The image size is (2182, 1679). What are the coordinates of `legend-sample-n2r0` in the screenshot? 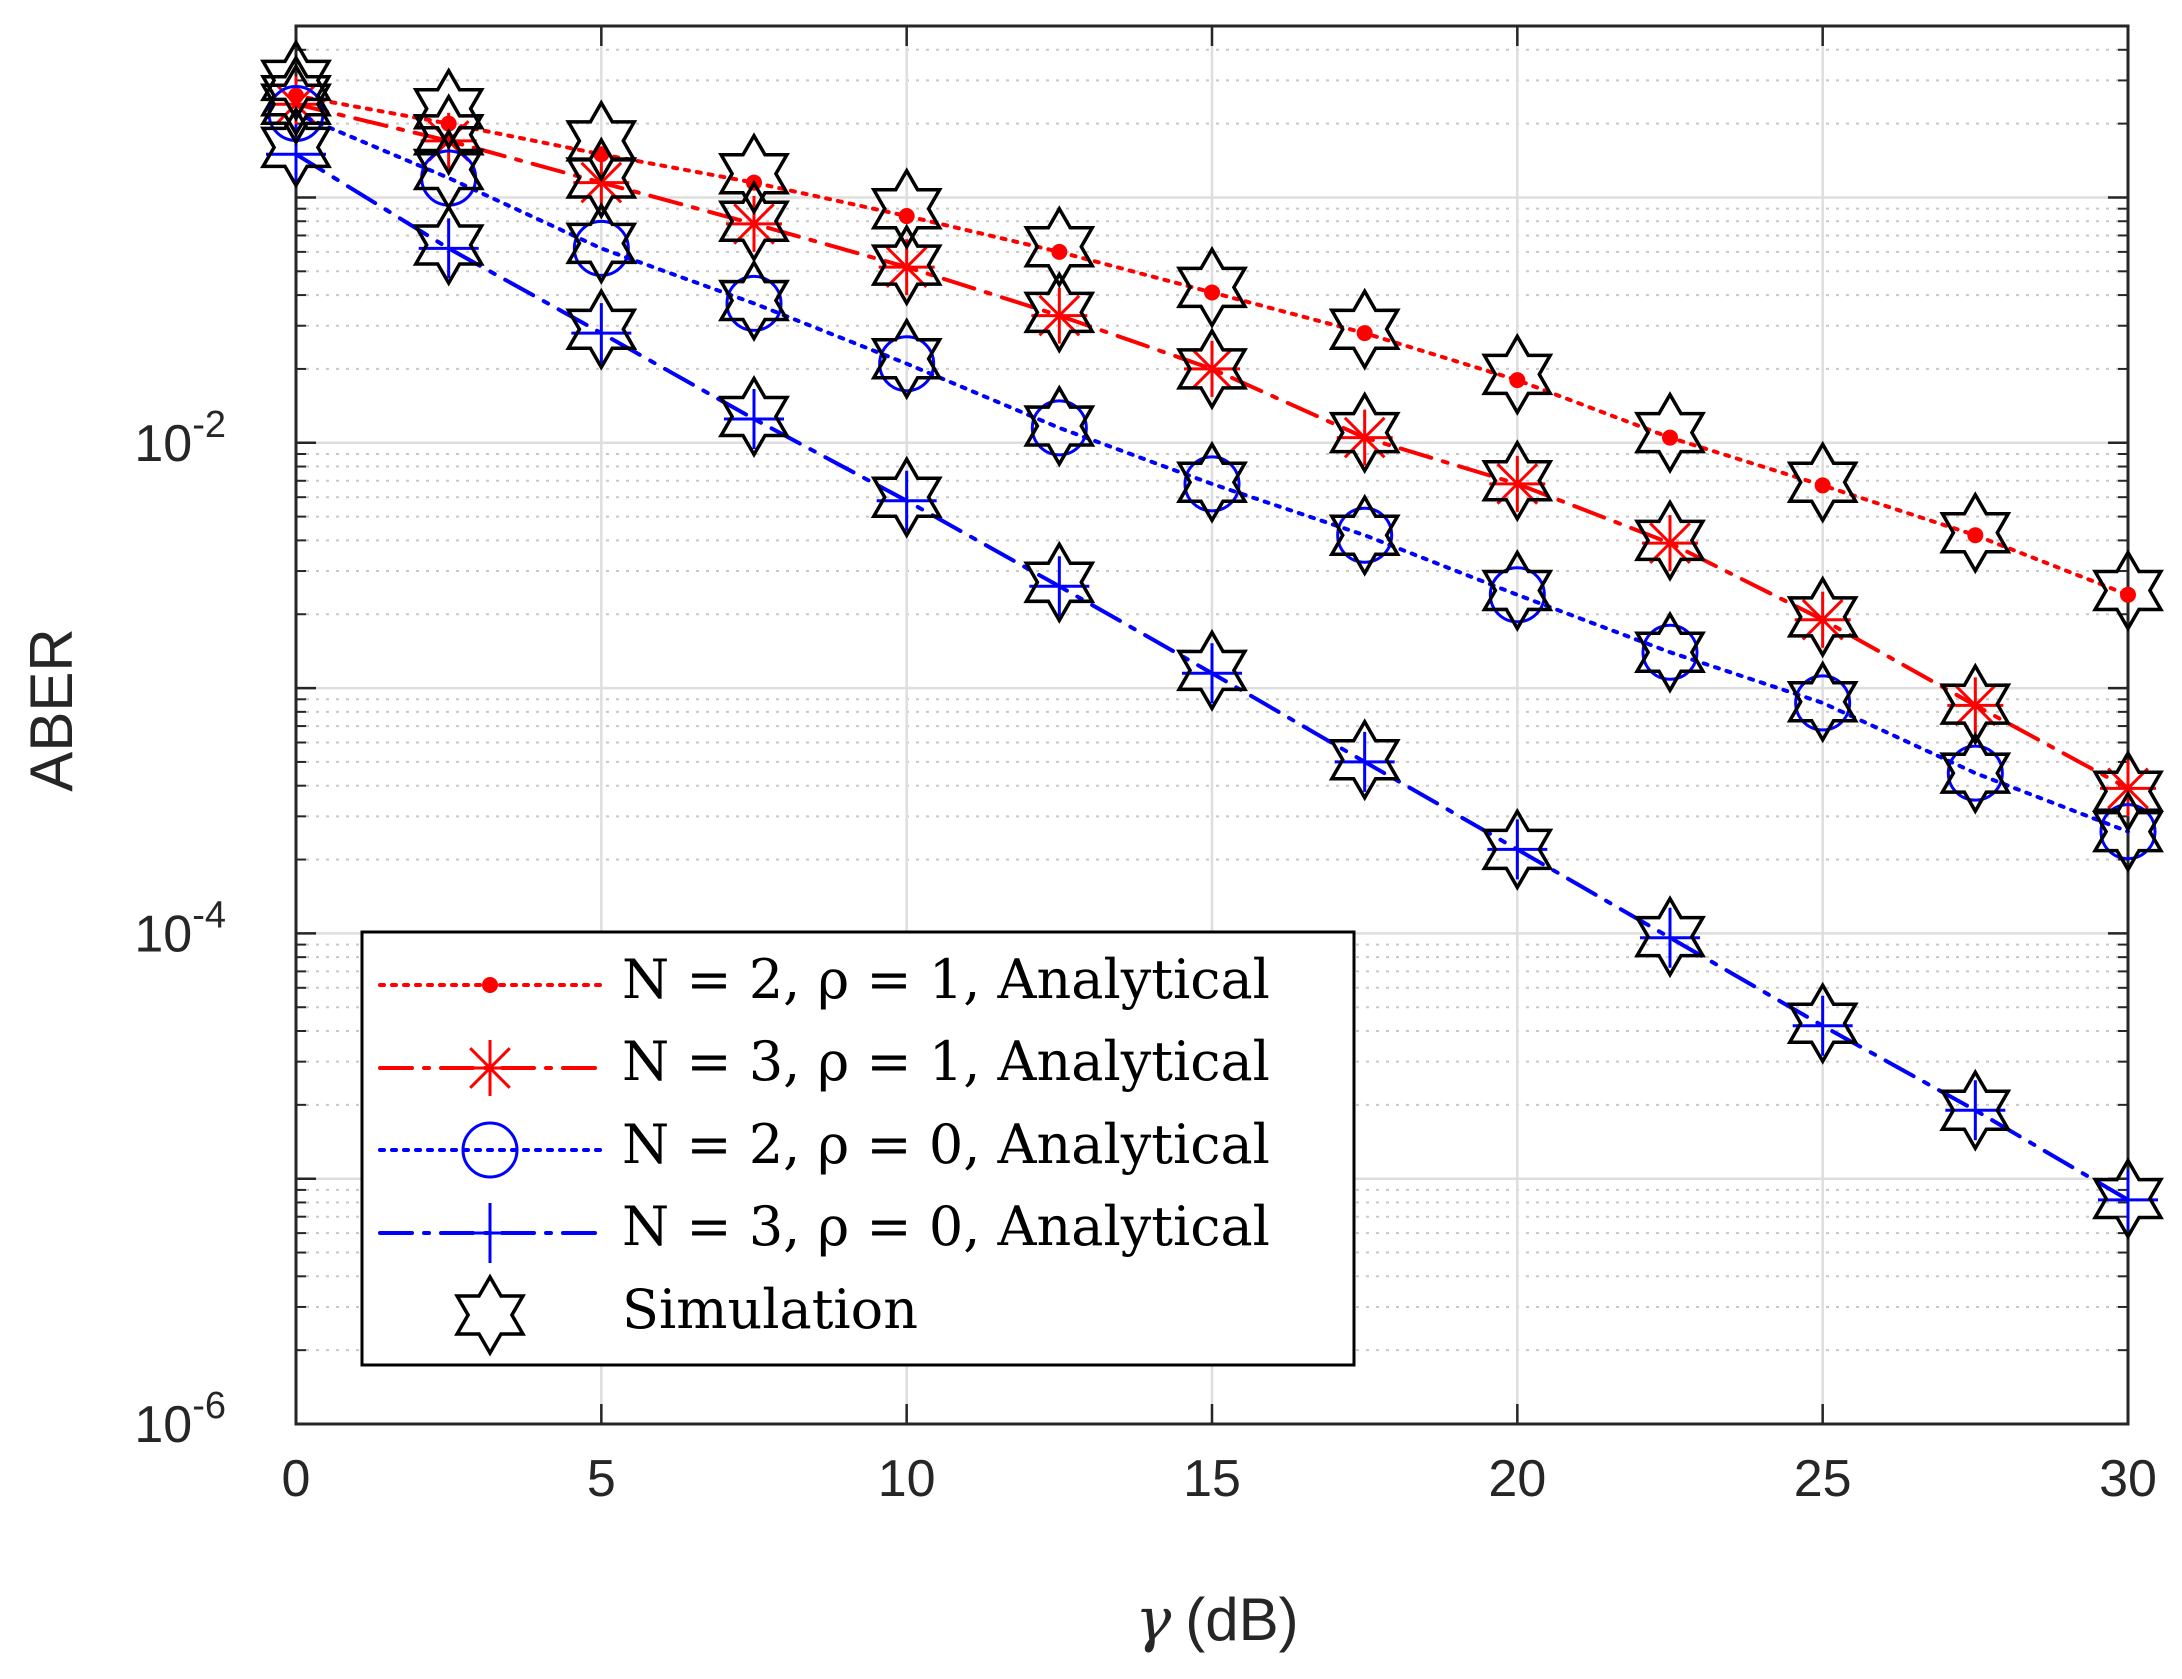 It's located at (490, 1150).